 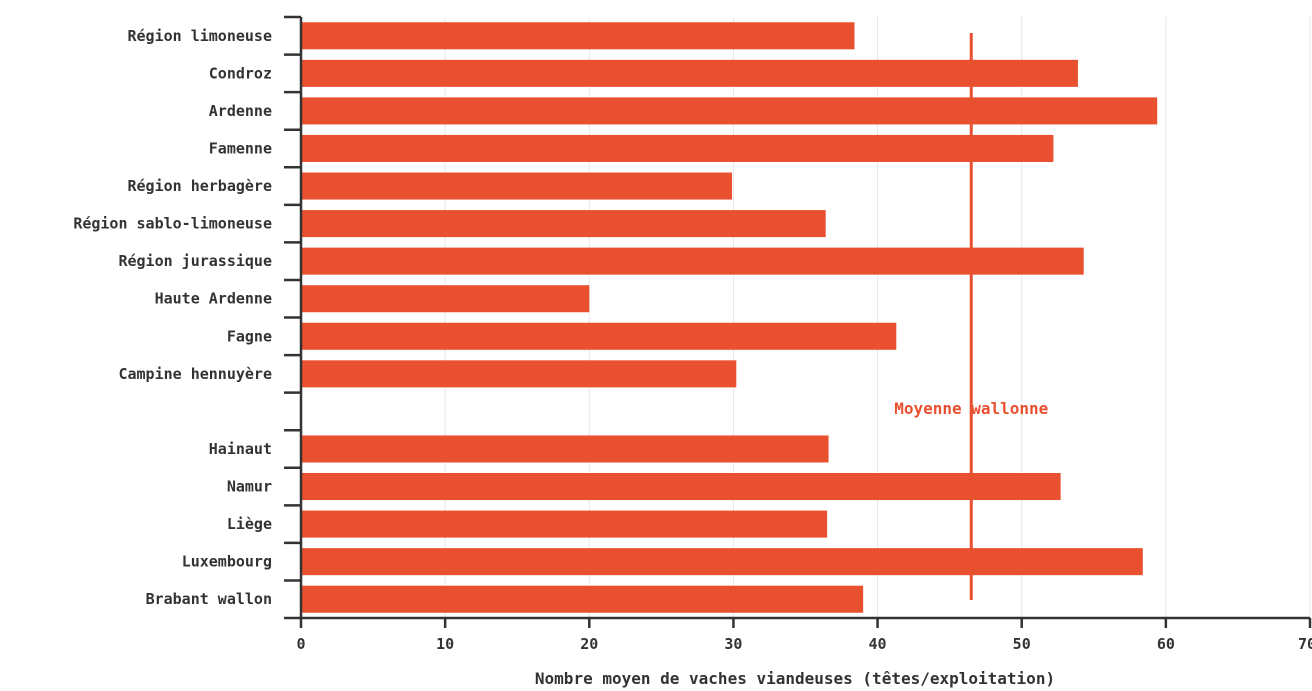 I want to click on y-tick-label: Région jurassique, so click(x=195, y=261).